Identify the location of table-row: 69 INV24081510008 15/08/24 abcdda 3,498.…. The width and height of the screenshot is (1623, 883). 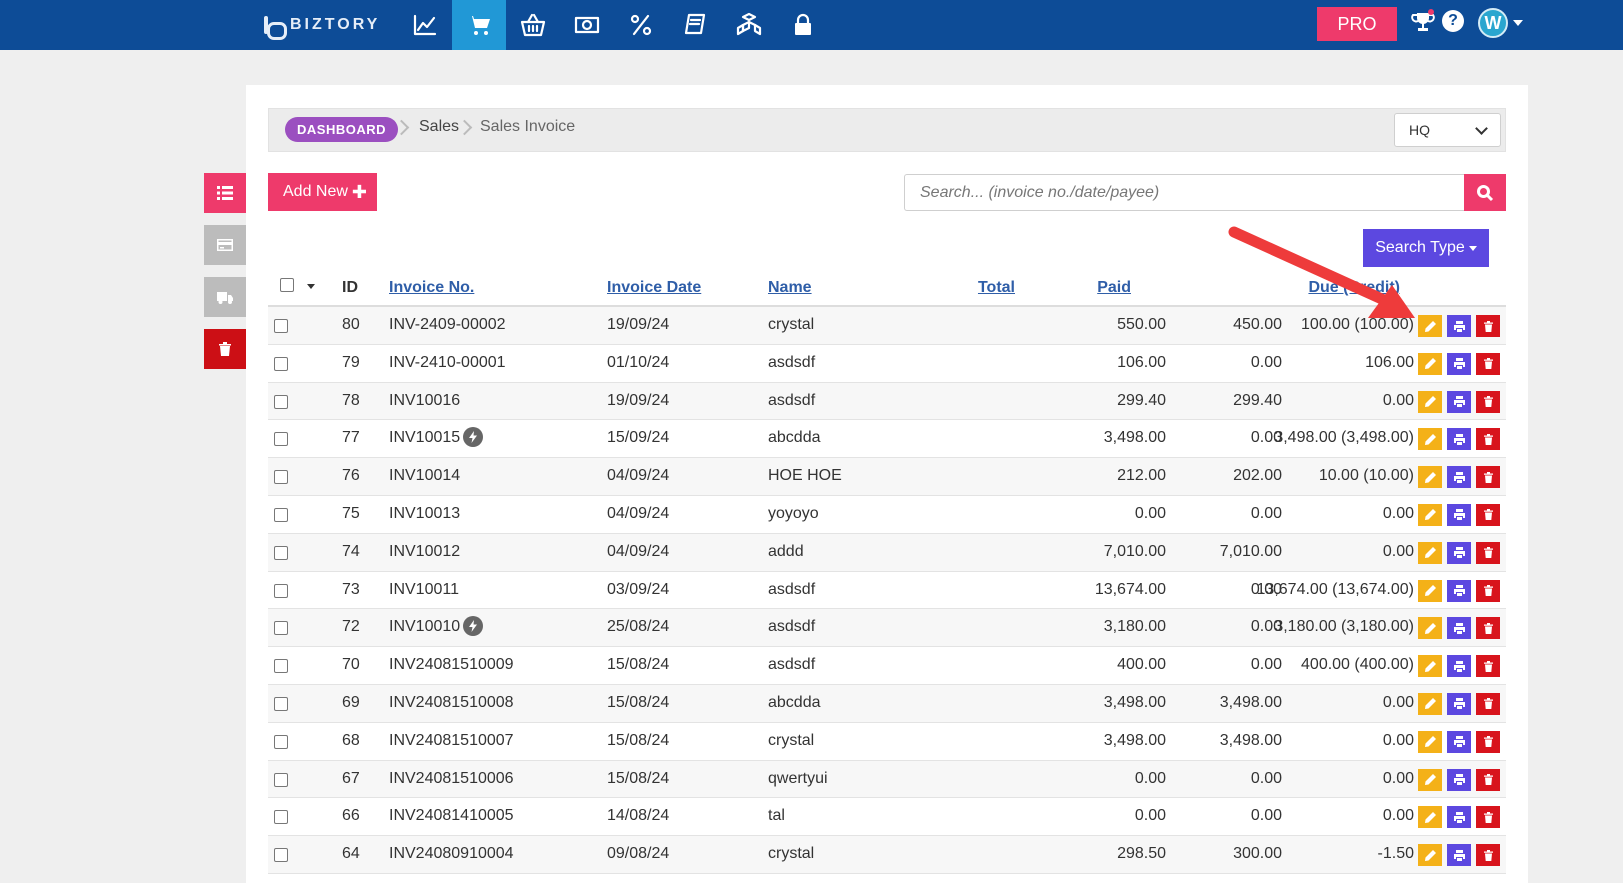
(887, 703).